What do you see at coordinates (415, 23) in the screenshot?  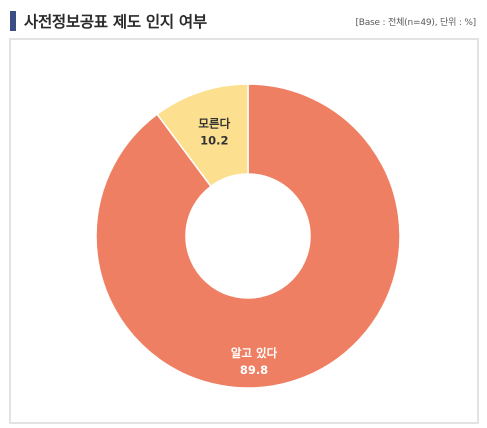 I see `base-unit-note: [Base : 전체(n=49), 단위 : %]` at bounding box center [415, 23].